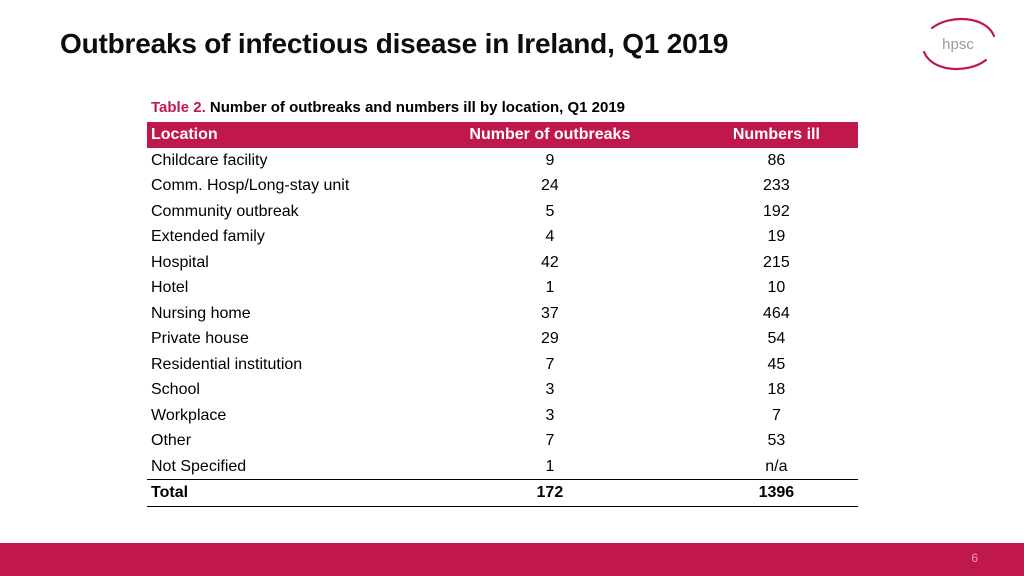 Image resolution: width=1024 pixels, height=576 pixels. Describe the element at coordinates (776, 211) in the screenshot. I see `cell-numbers-ill: 192` at that location.